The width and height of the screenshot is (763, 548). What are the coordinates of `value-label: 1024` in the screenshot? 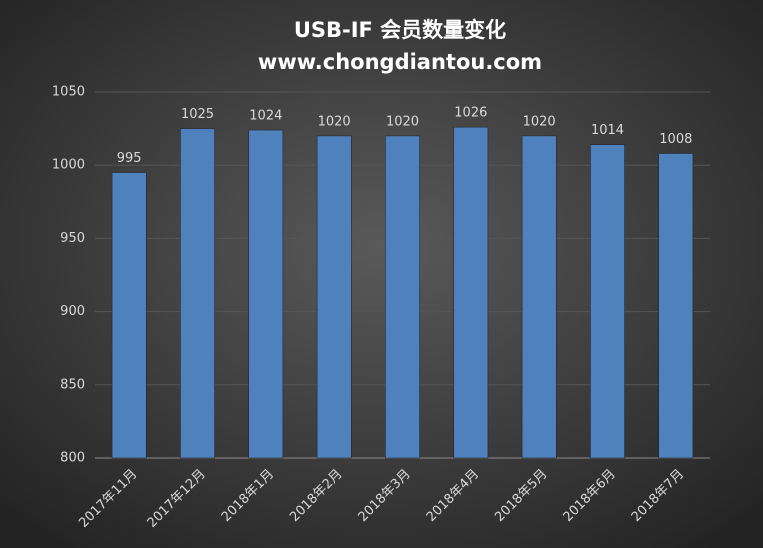 It's located at (265, 116).